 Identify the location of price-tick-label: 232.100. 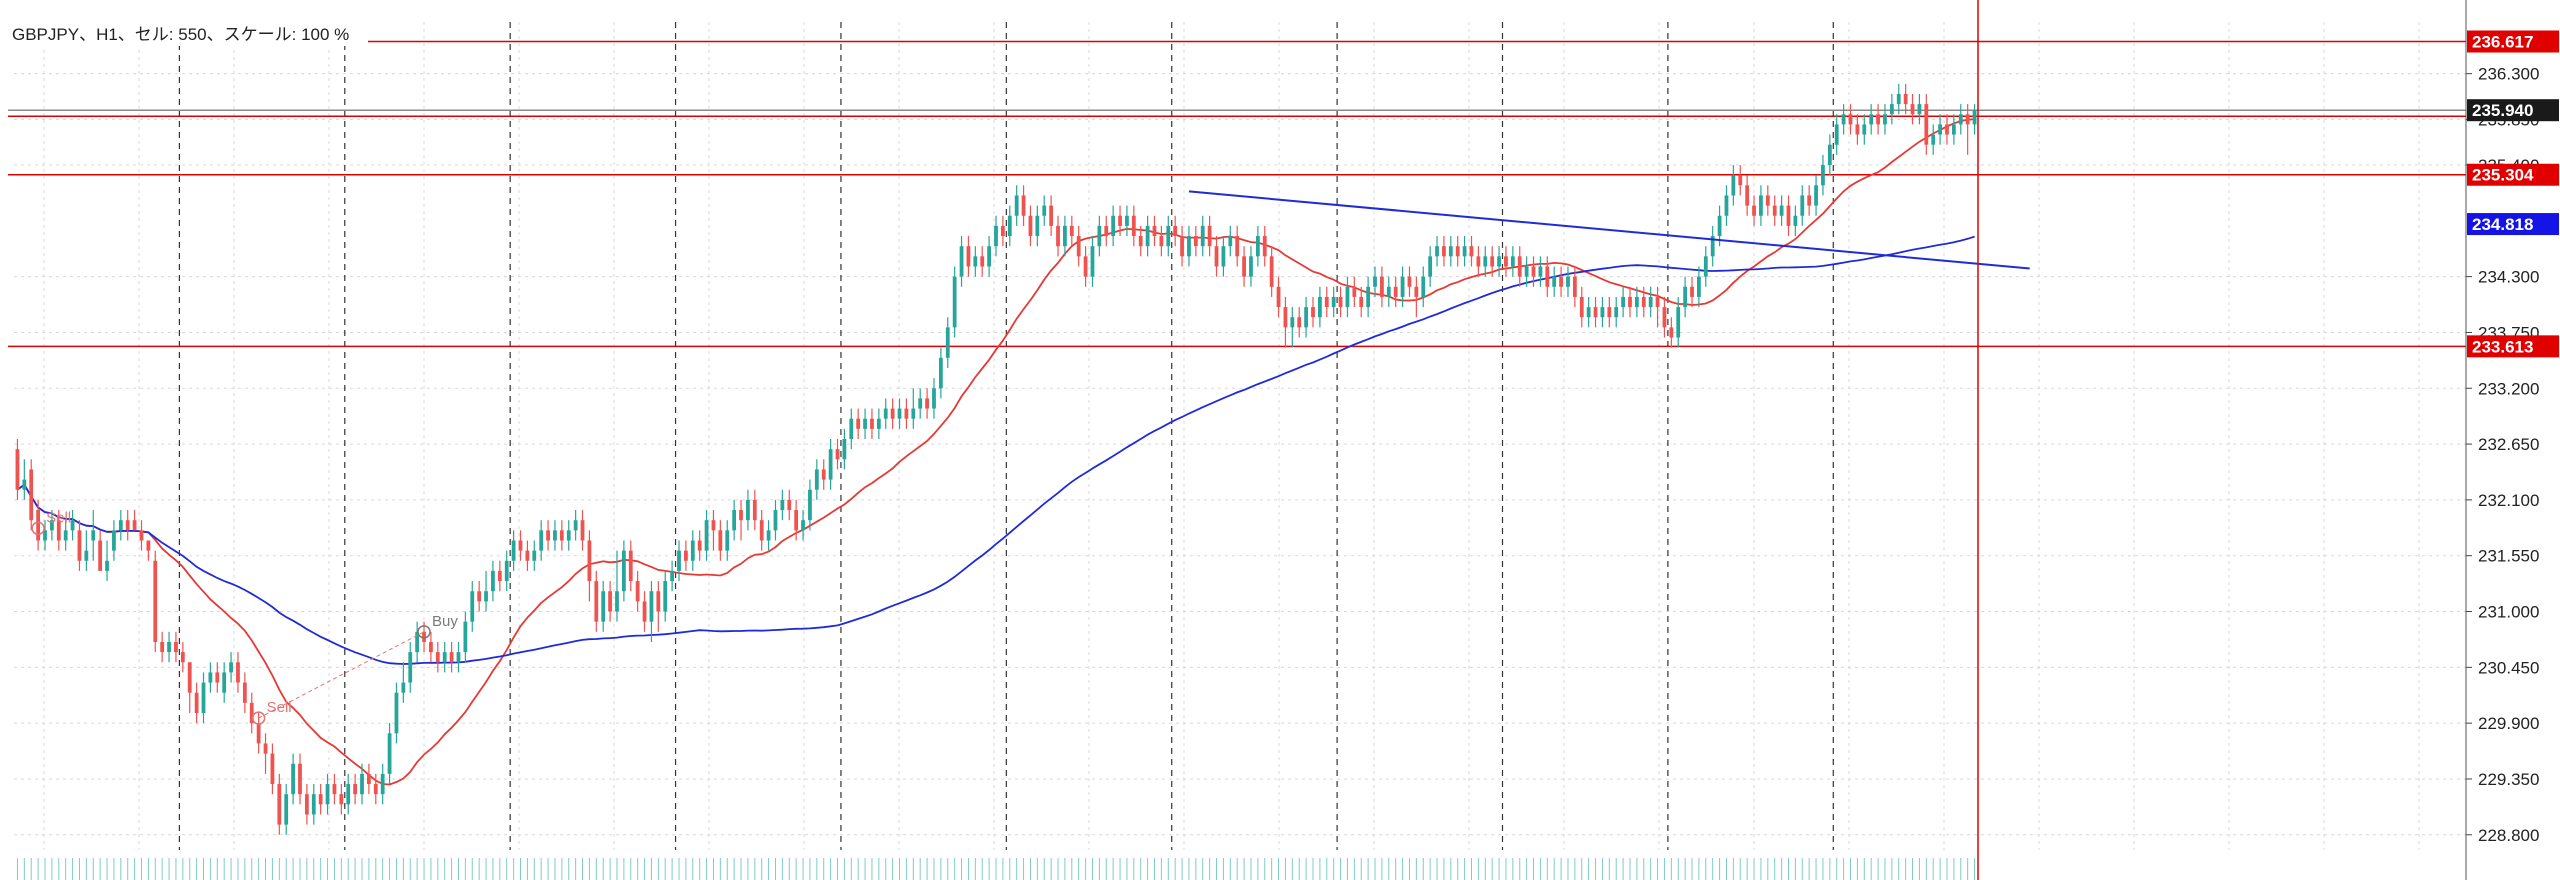
(2508, 500).